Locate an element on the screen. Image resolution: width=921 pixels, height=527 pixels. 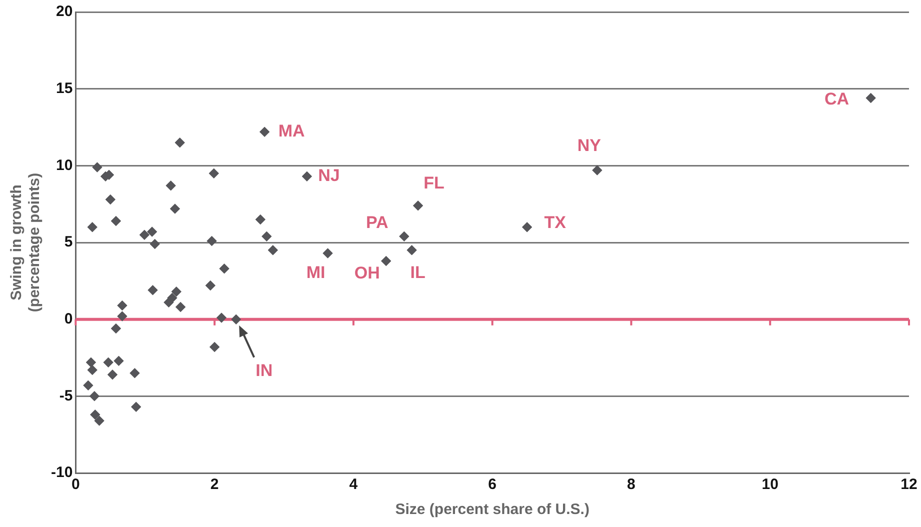
x-tick-label: 2 is located at coordinates (214, 485).